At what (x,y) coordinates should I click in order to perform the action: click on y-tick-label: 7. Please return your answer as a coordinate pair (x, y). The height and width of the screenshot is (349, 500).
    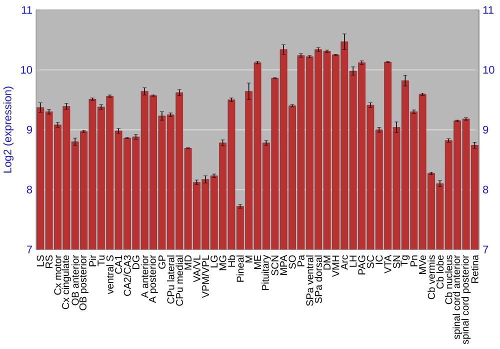
    Looking at the image, I should click on (29, 250).